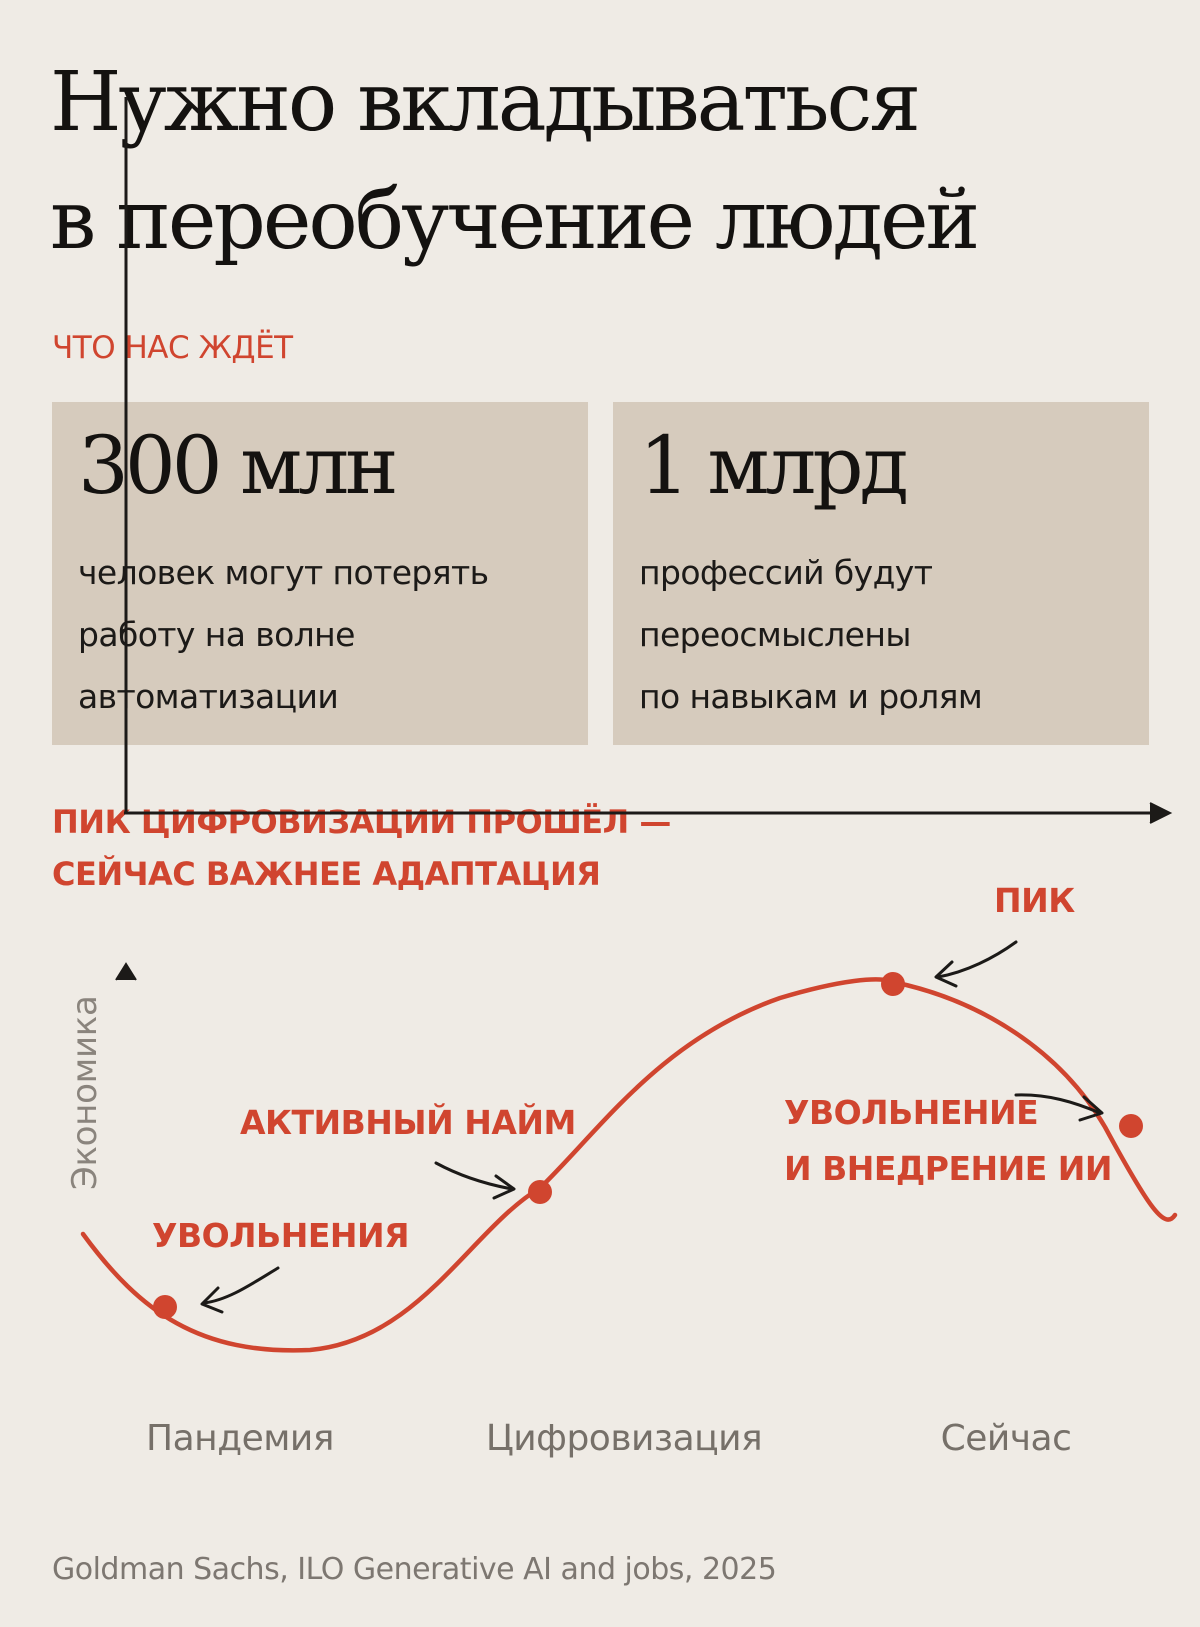 The width and height of the screenshot is (1200, 1627). What do you see at coordinates (1091, 1108) in the screenshot?
I see `arrowhead-ai` at bounding box center [1091, 1108].